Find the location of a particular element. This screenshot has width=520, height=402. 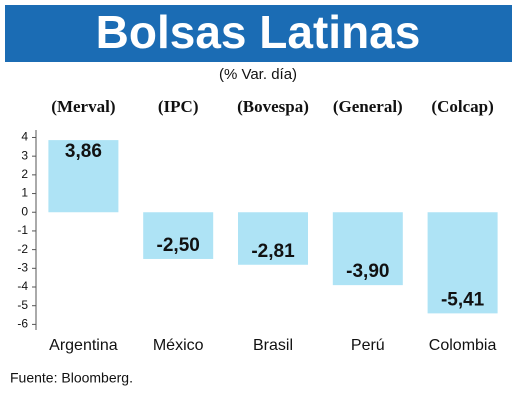

y-tick-label: 2 is located at coordinates (24, 174).